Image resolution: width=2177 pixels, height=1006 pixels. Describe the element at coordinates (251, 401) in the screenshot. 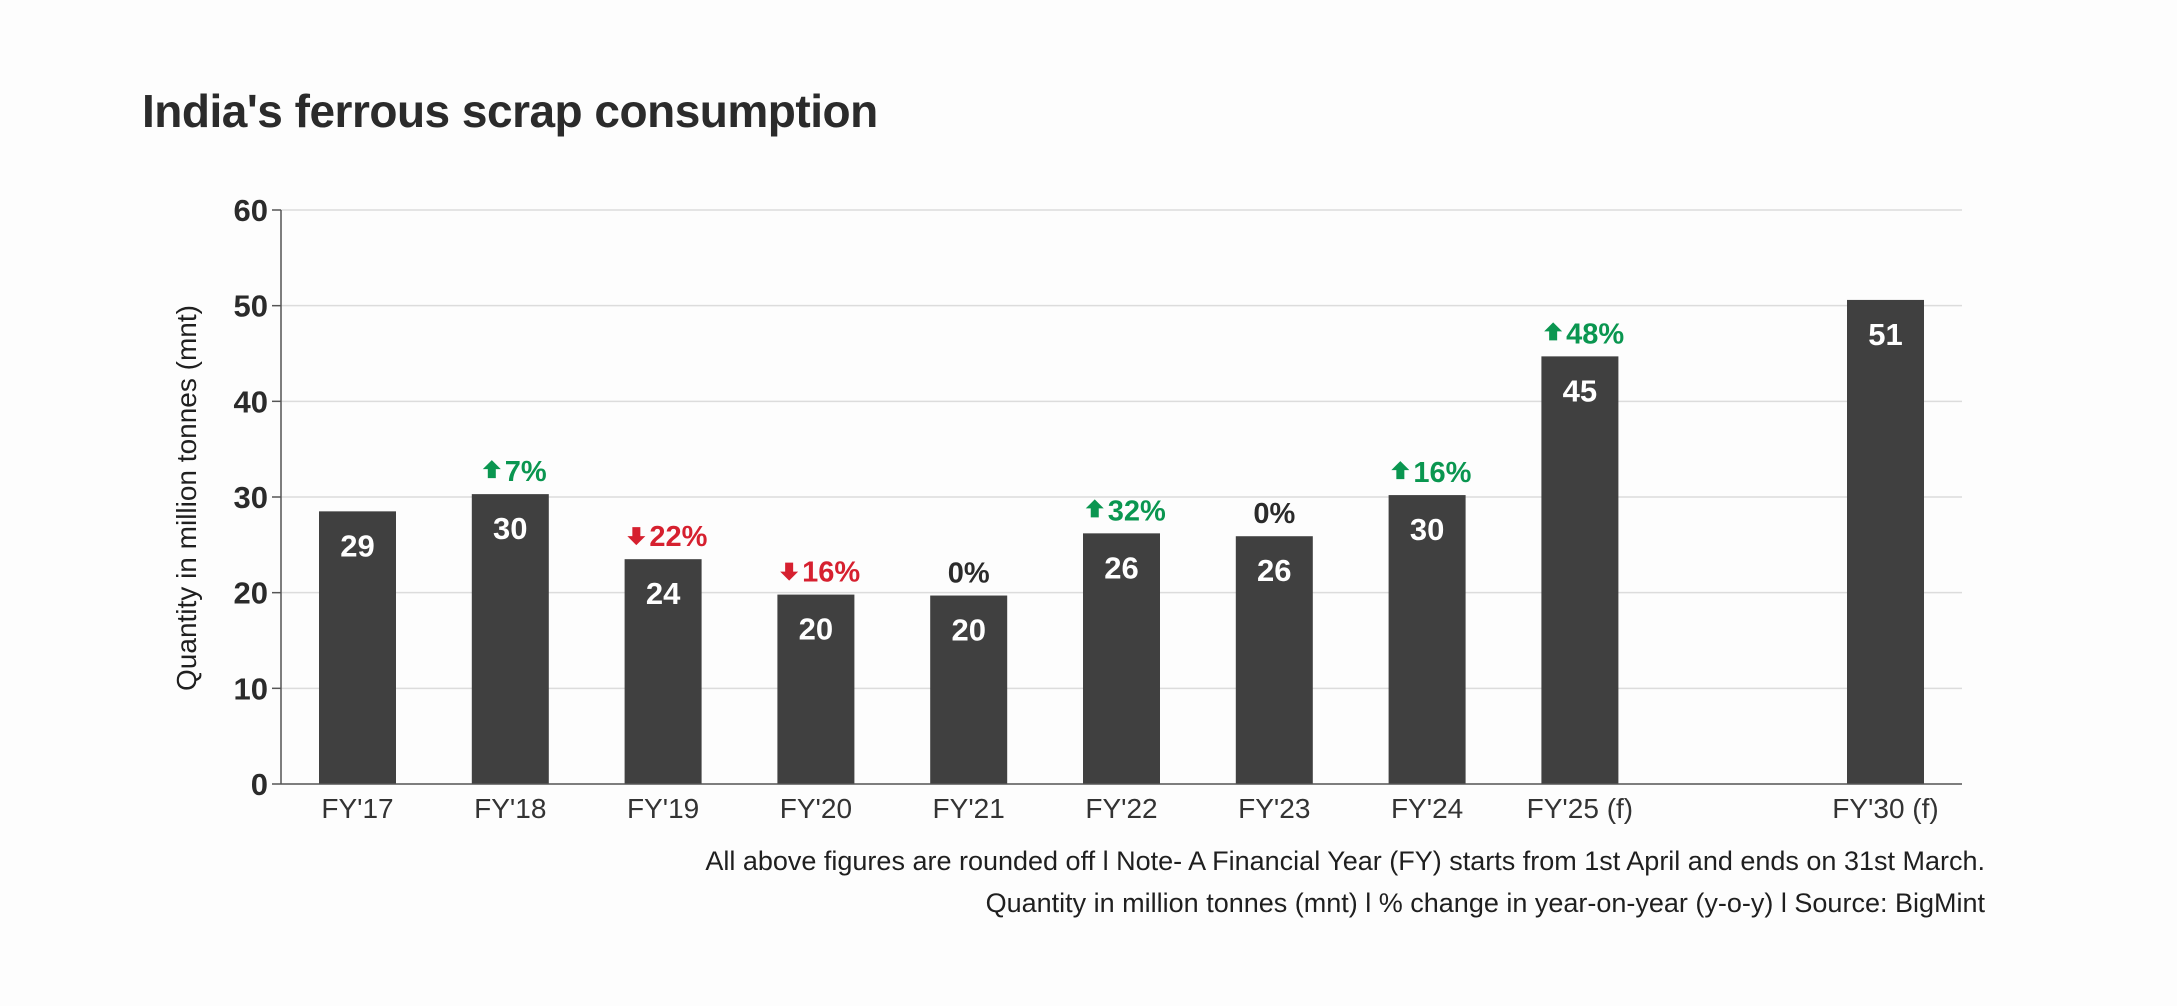

I see `y-tick-label: 40` at that location.